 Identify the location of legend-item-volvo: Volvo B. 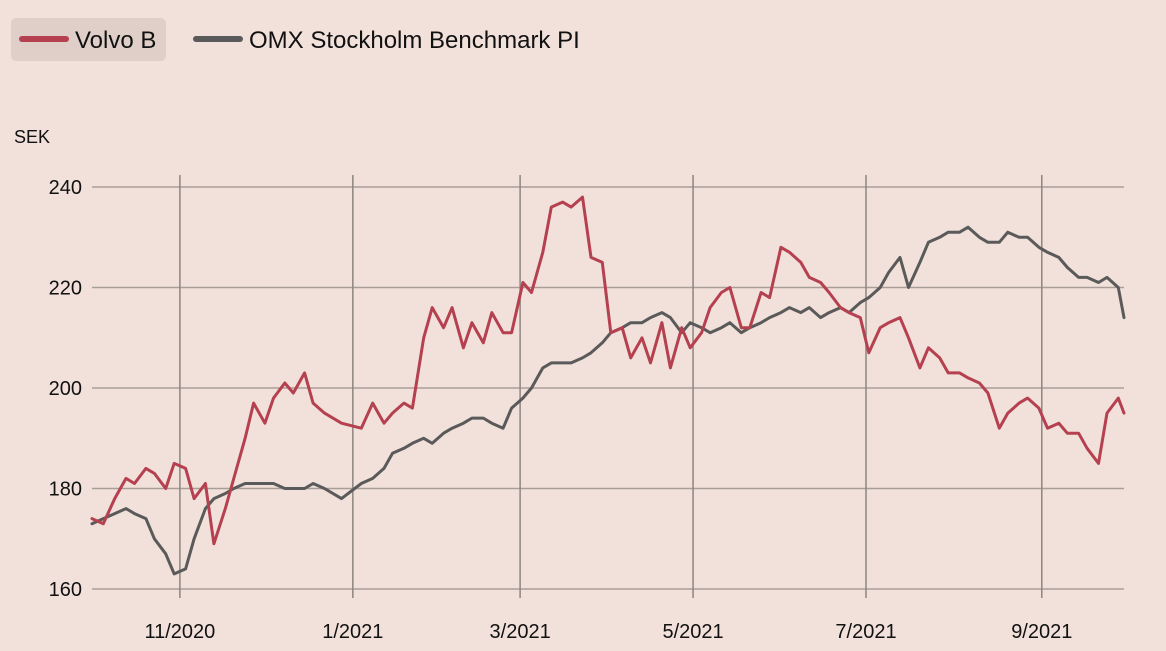
(87, 40).